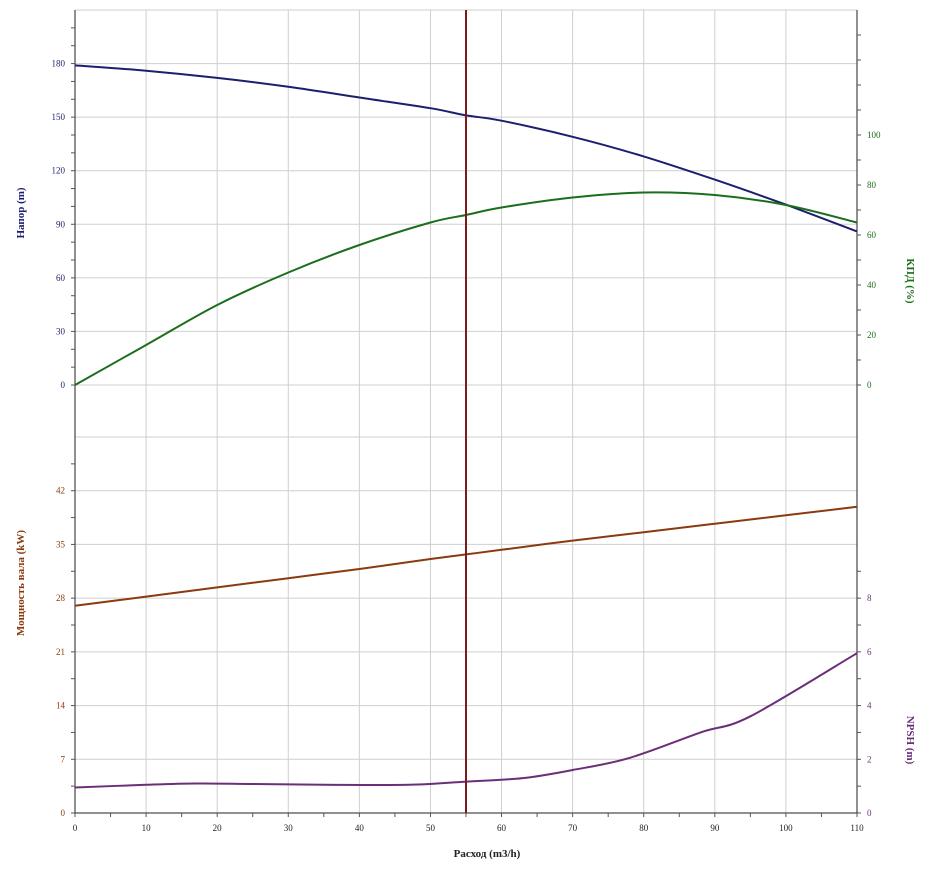 The width and height of the screenshot is (932, 872). What do you see at coordinates (61, 224) in the screenshot?
I see `head-tick-label: 90` at bounding box center [61, 224].